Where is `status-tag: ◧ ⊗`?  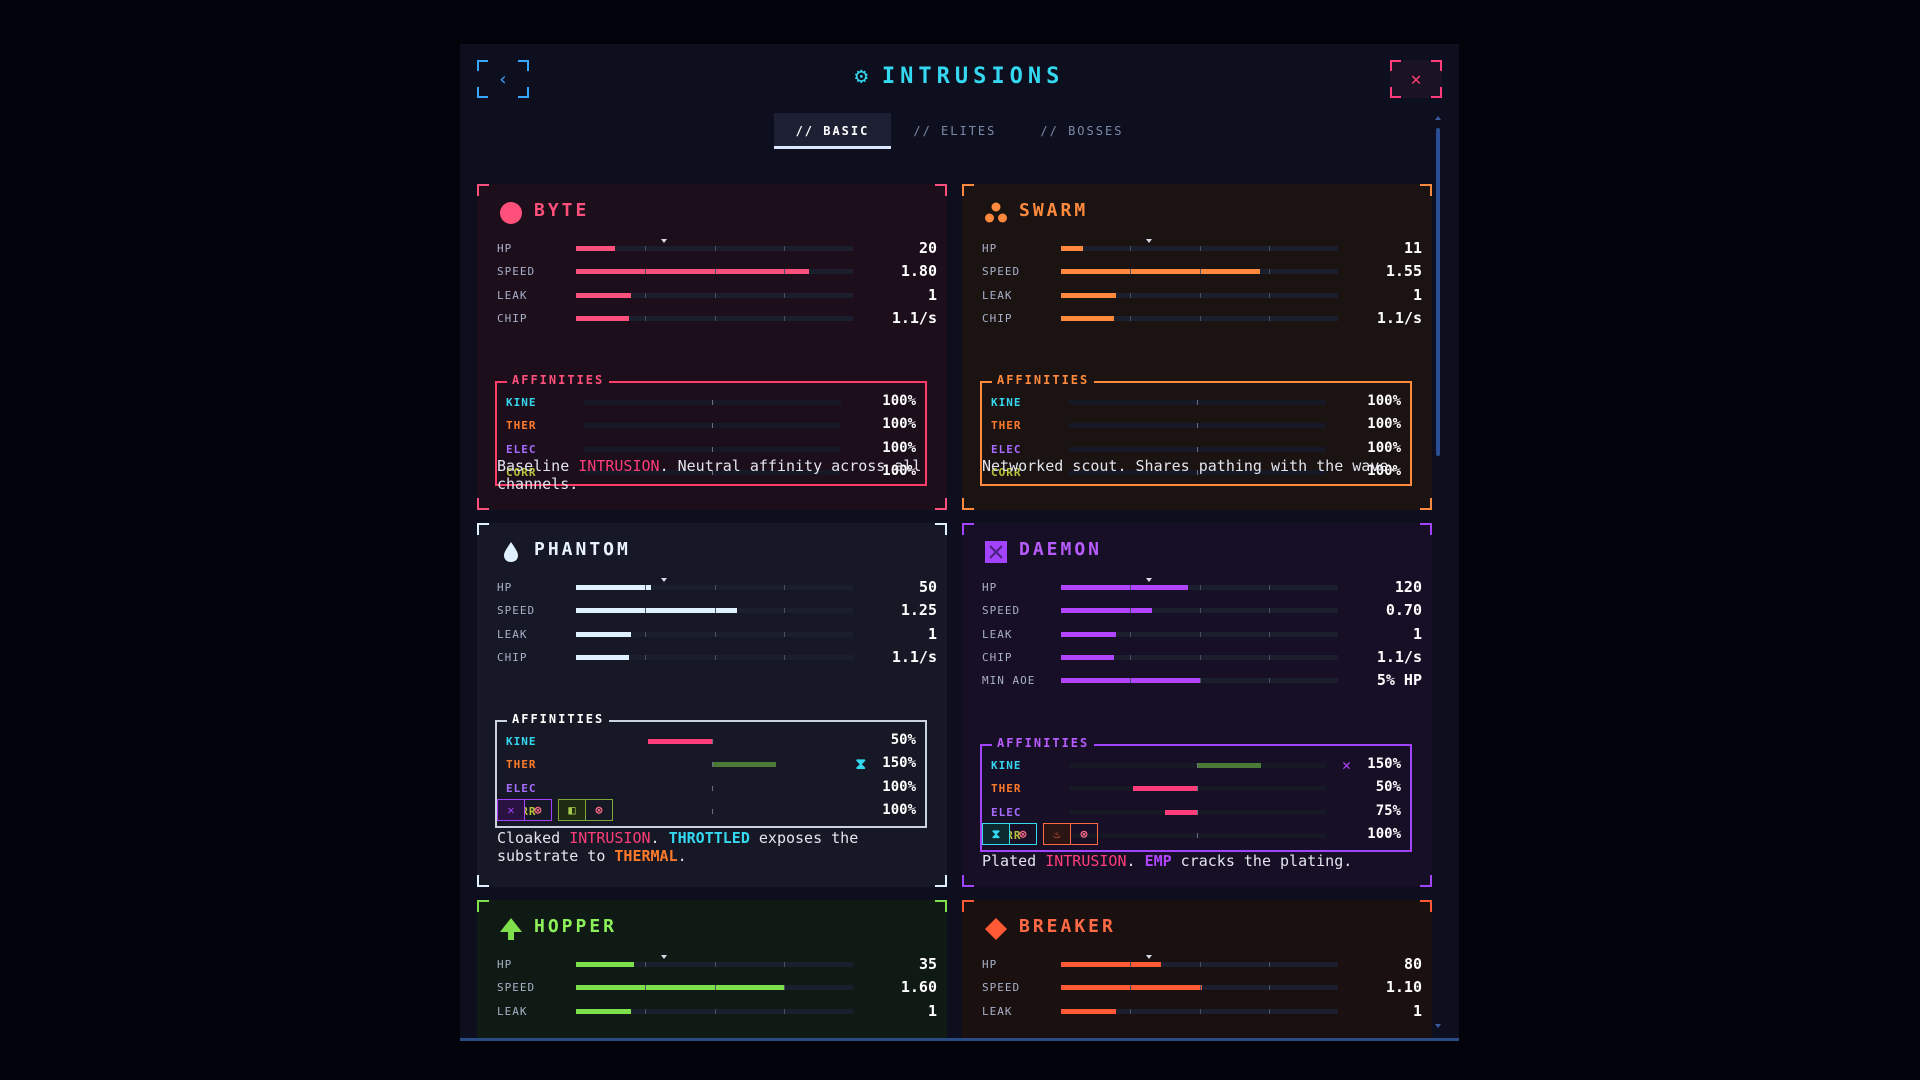
status-tag: ◧ ⊗ is located at coordinates (585, 810).